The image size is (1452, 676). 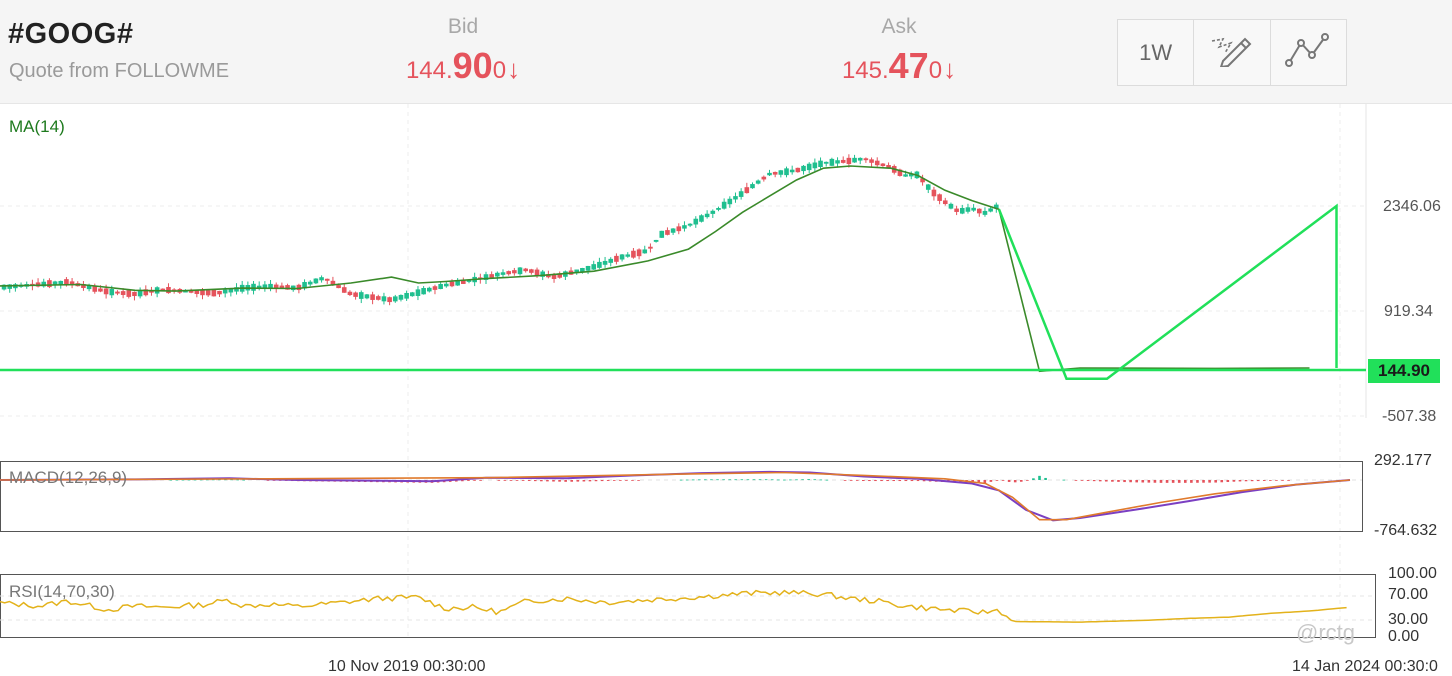 I want to click on rsi-line, so click(x=673, y=606).